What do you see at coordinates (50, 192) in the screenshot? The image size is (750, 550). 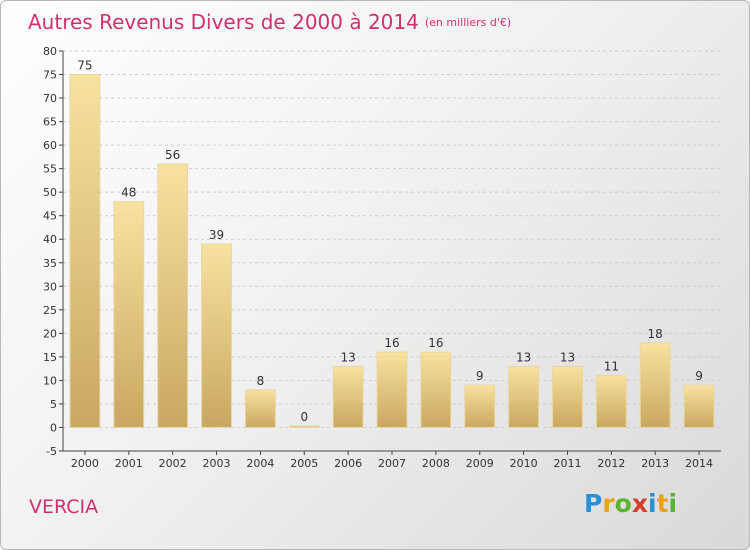 I see `y-tick-label: 50` at bounding box center [50, 192].